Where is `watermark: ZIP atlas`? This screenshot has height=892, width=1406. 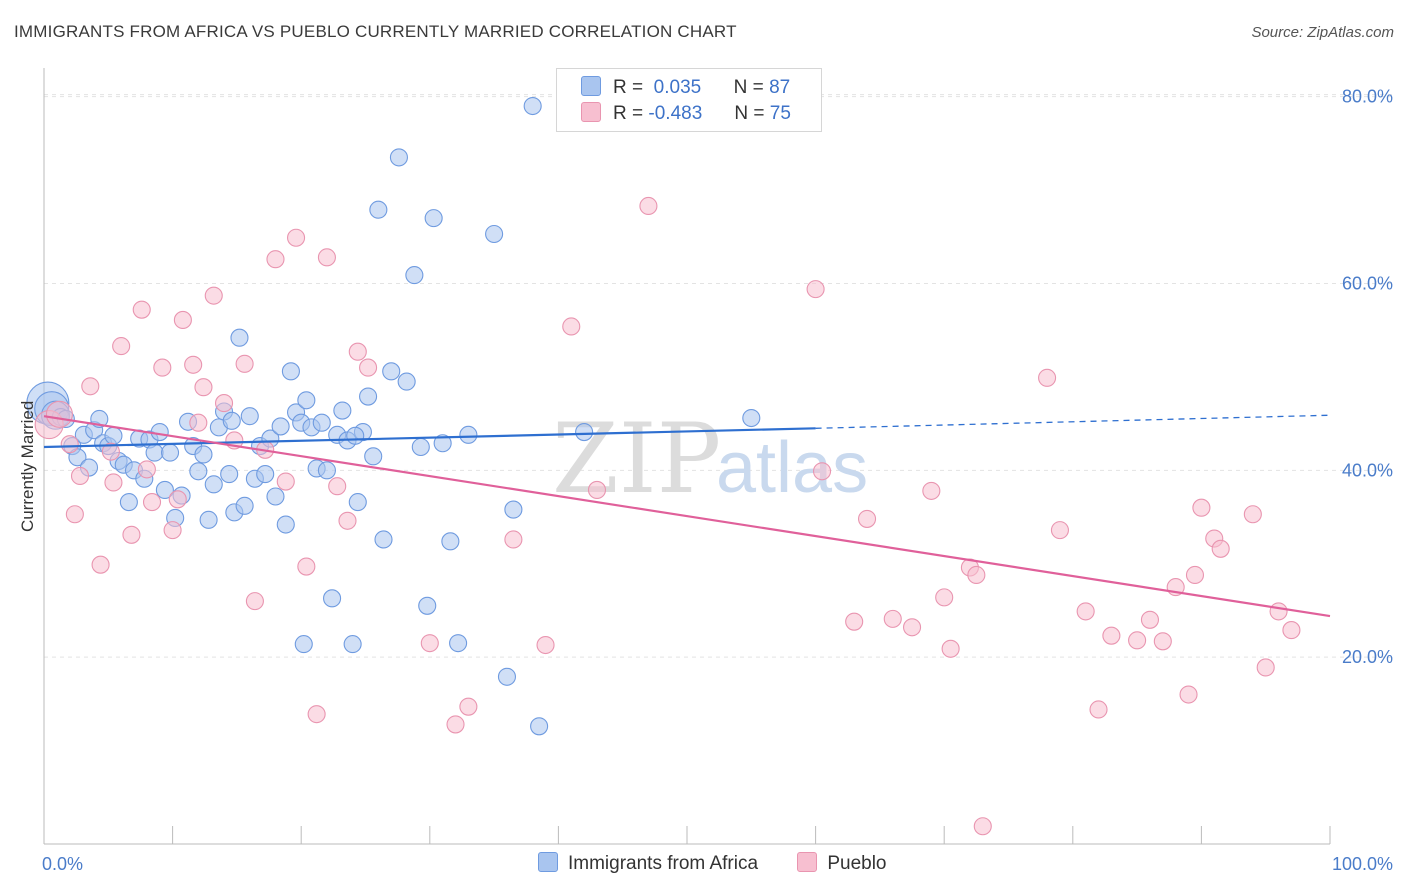
watermark: ZIP atlas is located at coordinates (710, 459).